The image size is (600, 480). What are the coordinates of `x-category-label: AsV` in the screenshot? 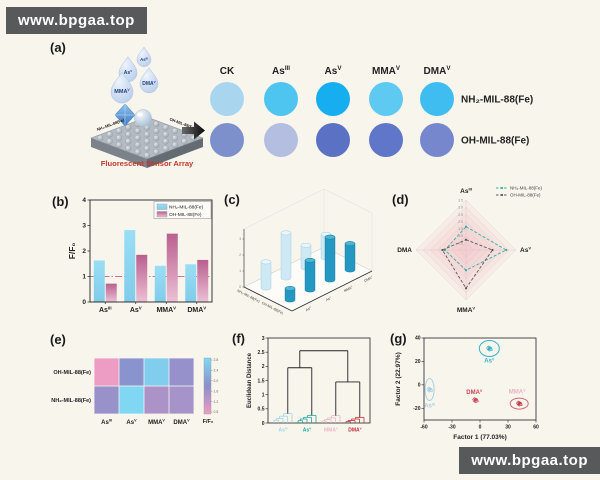 It's located at (136, 309).